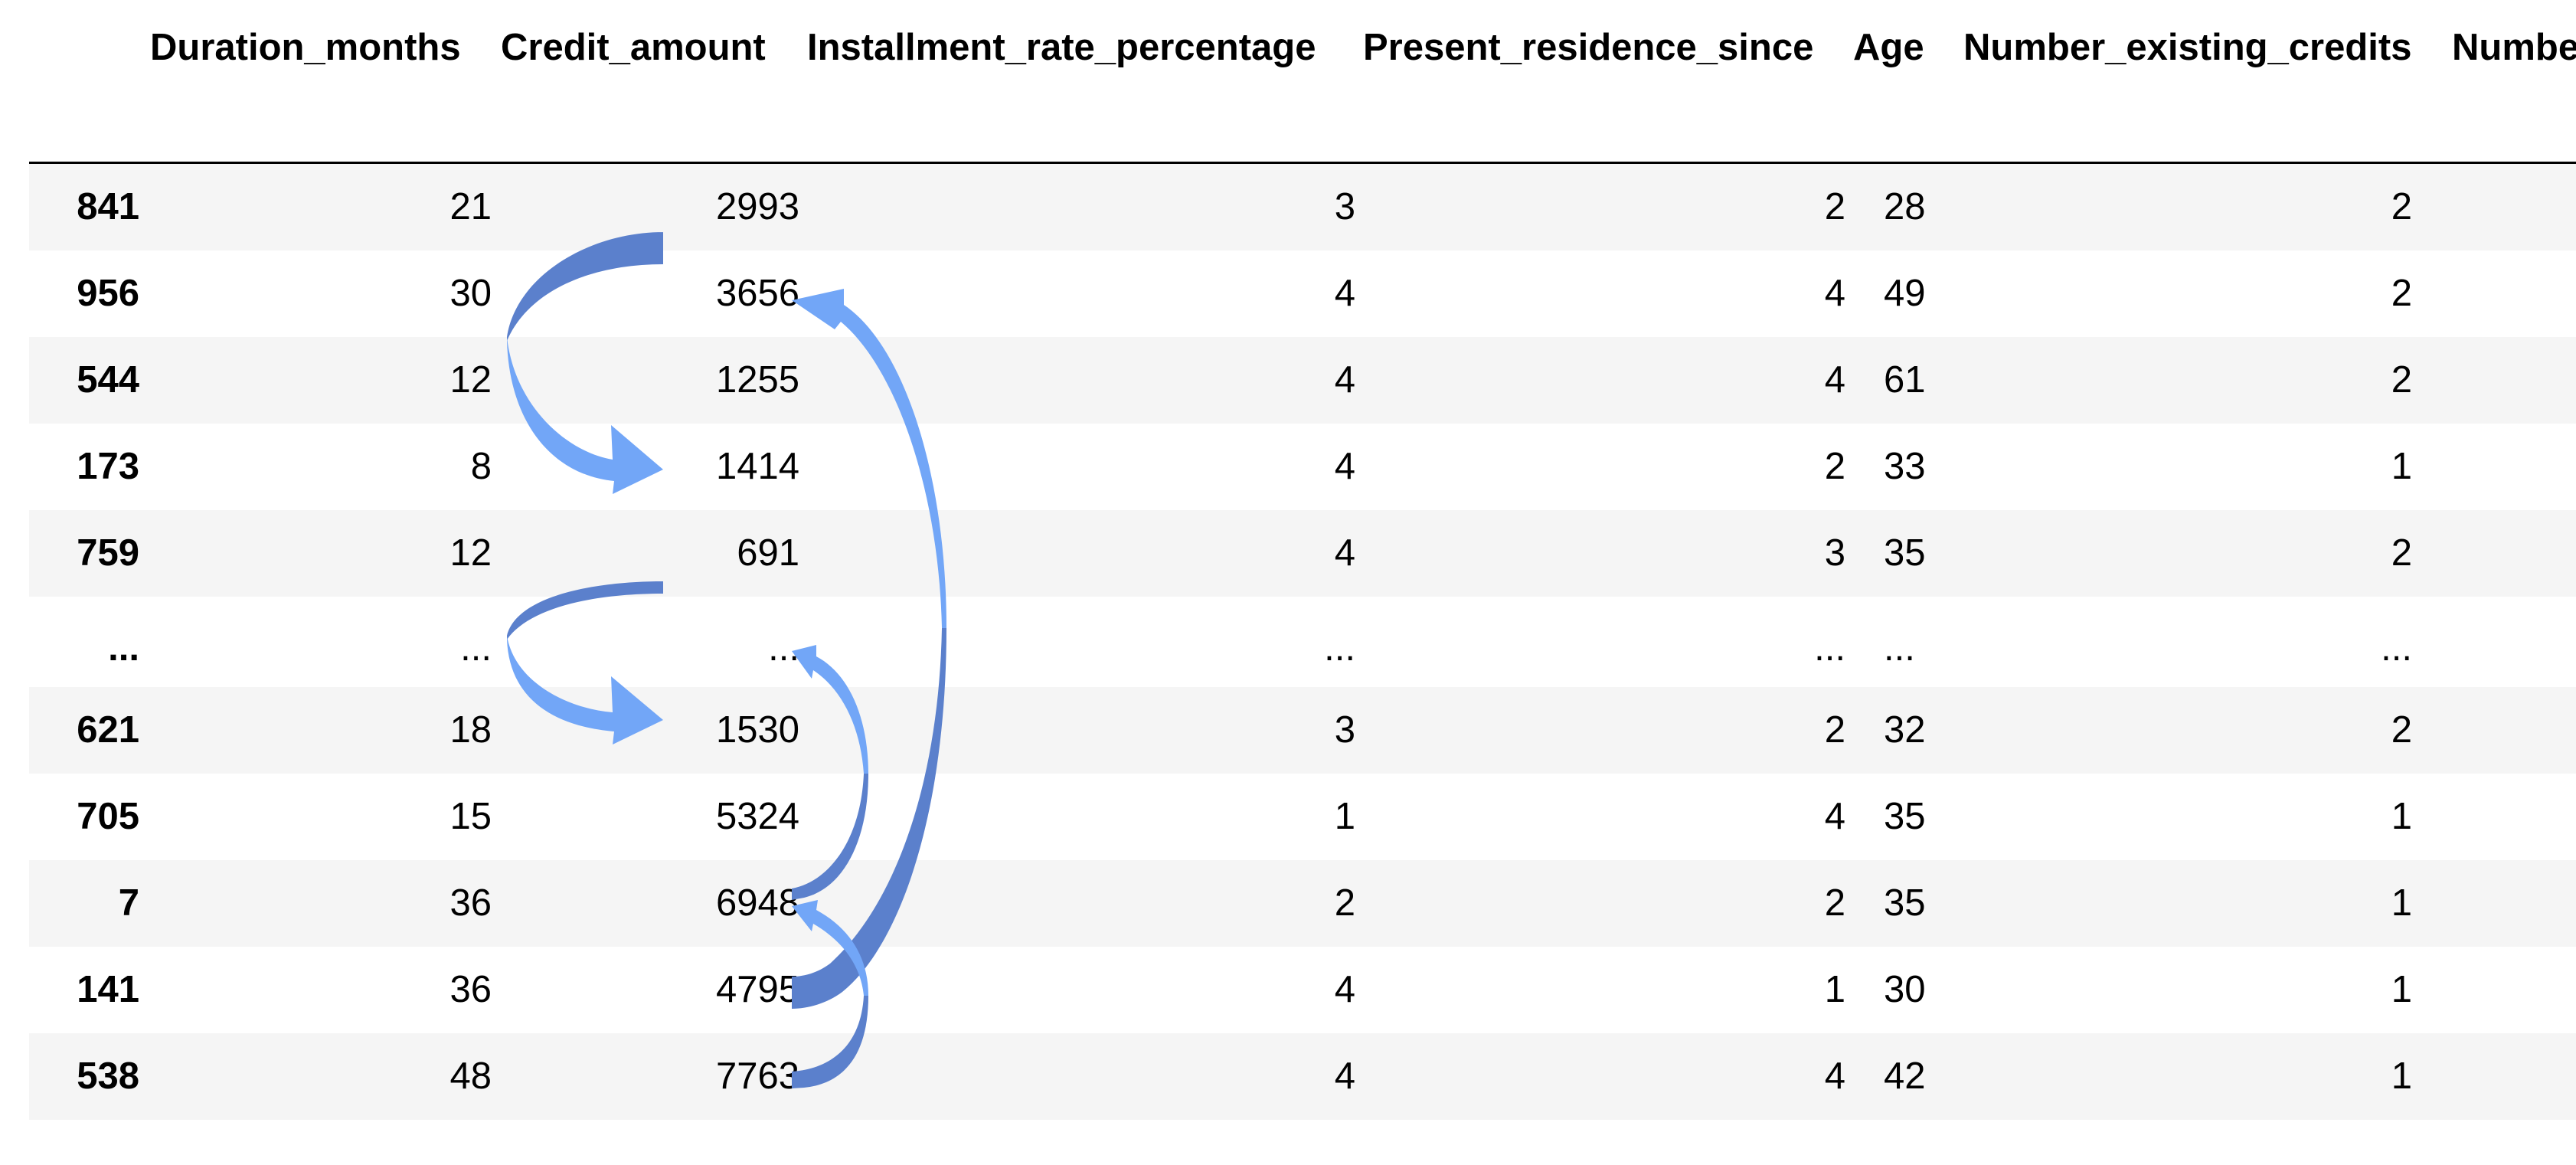 The image size is (2576, 1165). What do you see at coordinates (1905, 1076) in the screenshot?
I see `cell-age: 42` at bounding box center [1905, 1076].